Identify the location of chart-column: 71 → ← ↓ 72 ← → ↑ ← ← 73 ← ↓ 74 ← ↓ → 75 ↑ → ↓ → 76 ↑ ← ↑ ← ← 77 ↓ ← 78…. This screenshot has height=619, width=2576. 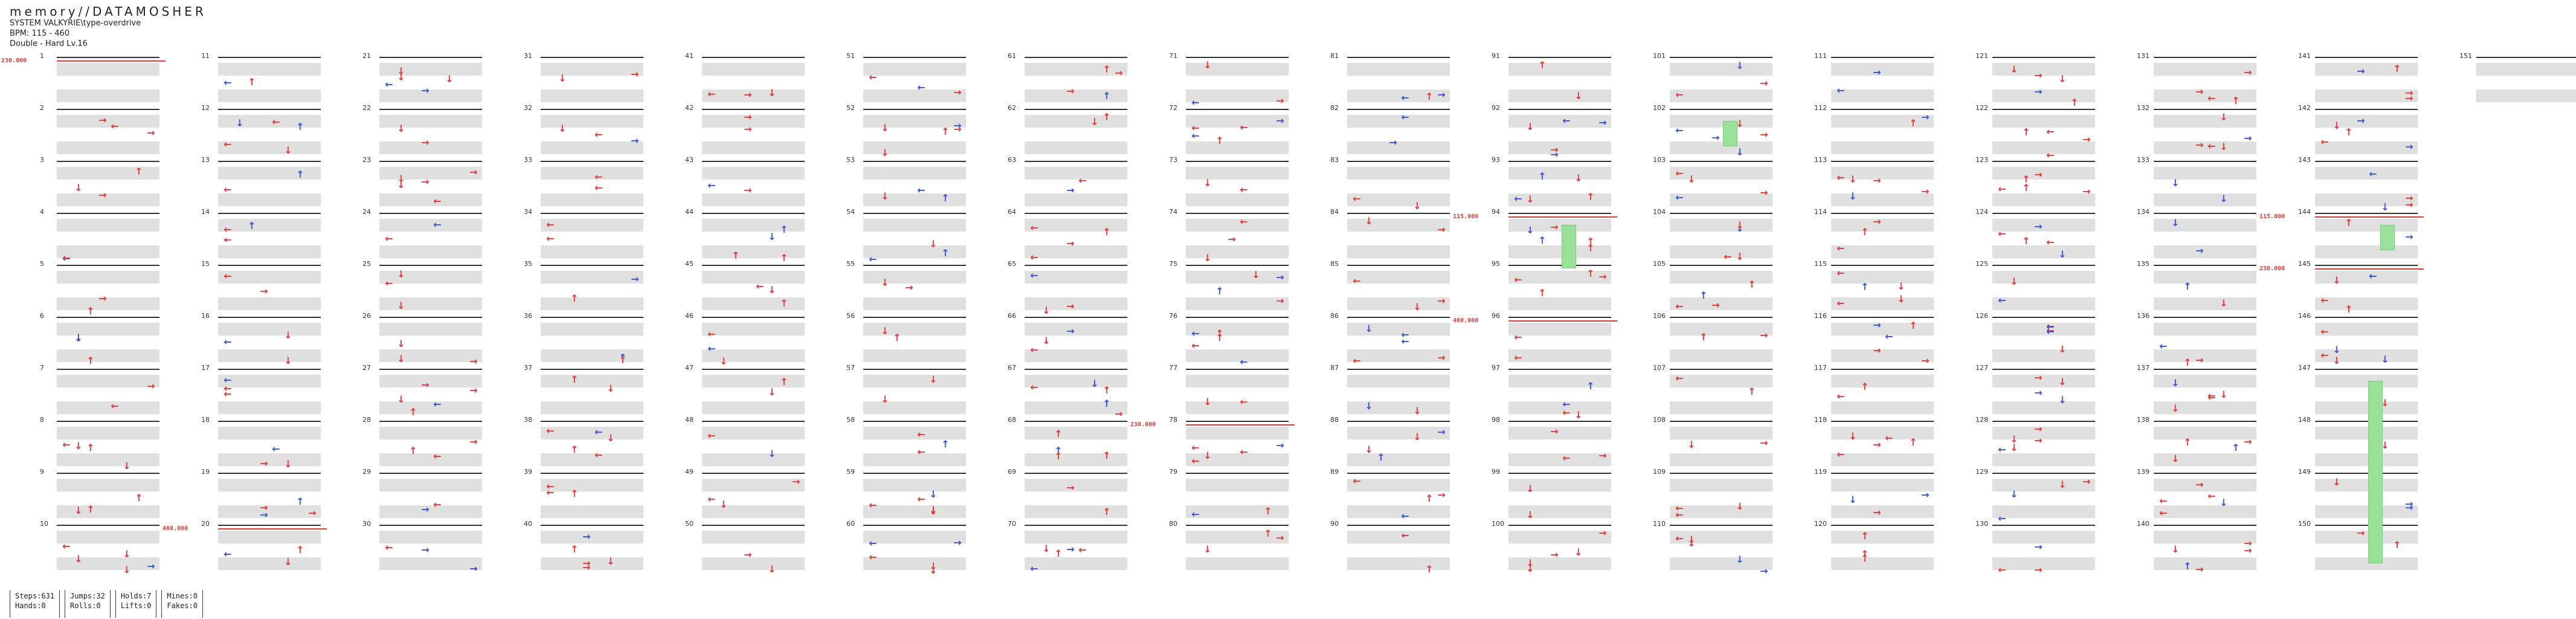
(1229, 320).